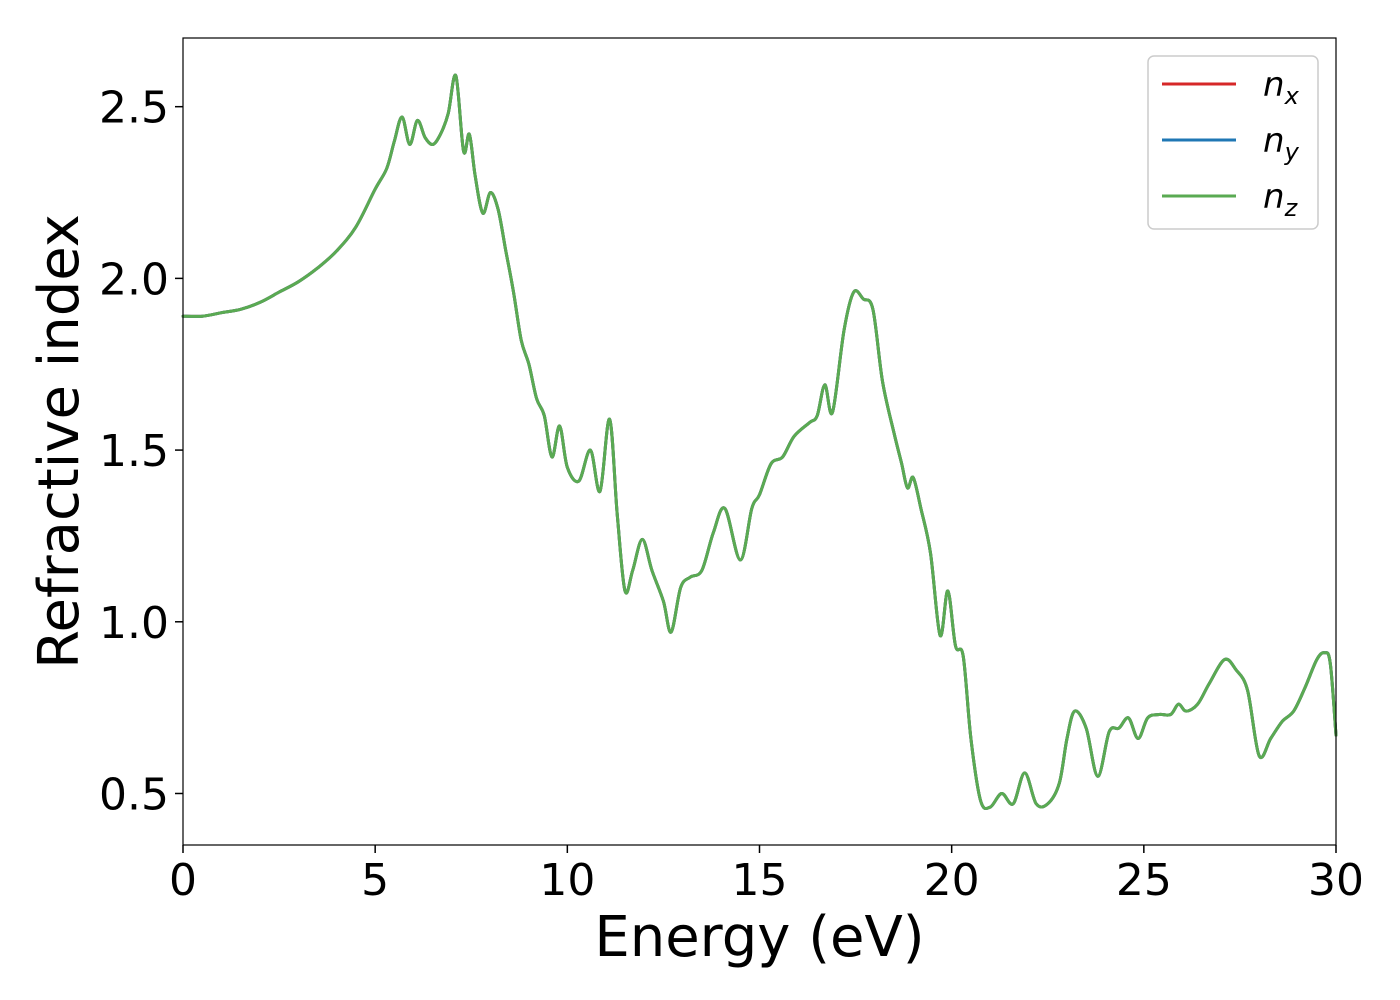  Describe the element at coordinates (1281, 199) in the screenshot. I see `legend-label-n-z: nz` at that location.